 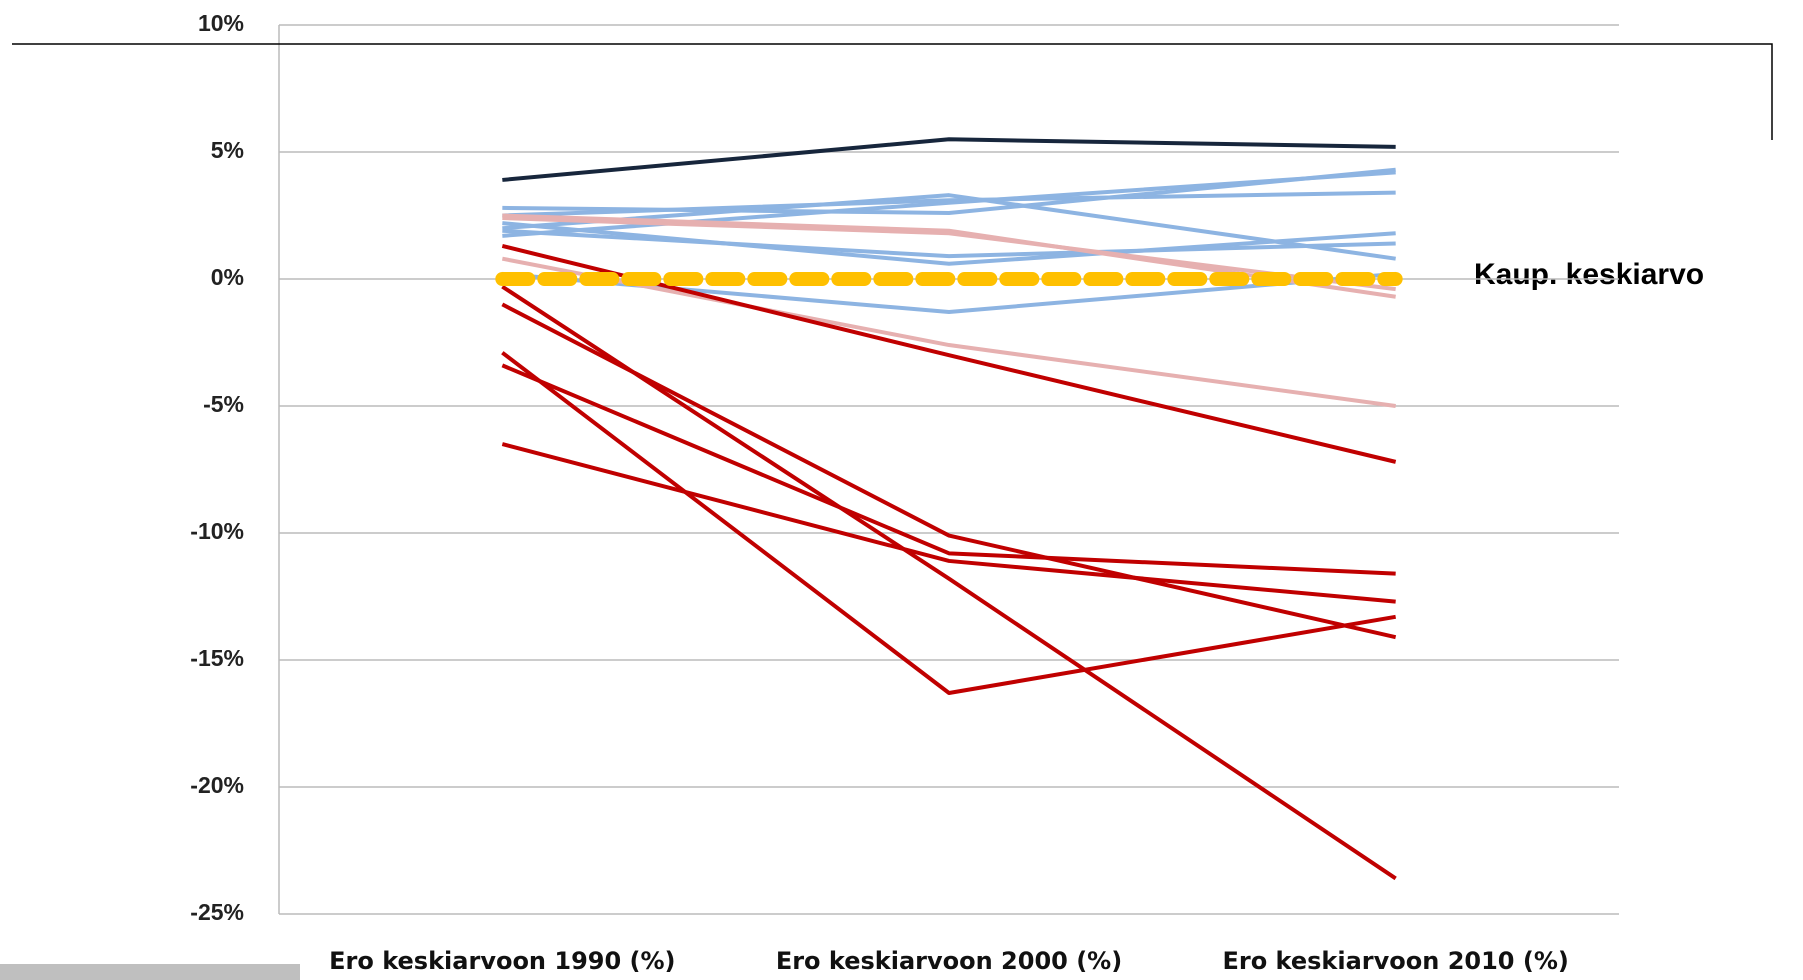 What do you see at coordinates (150, 972) in the screenshot?
I see `overlay-box` at bounding box center [150, 972].